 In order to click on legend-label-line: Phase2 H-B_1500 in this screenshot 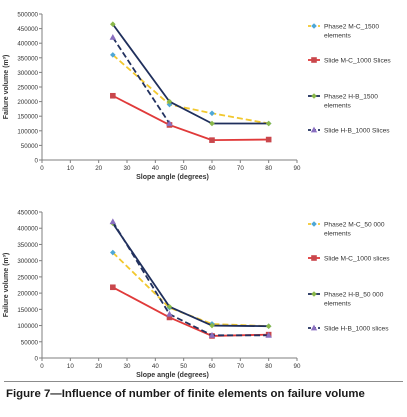, I will do `click(351, 97)`.